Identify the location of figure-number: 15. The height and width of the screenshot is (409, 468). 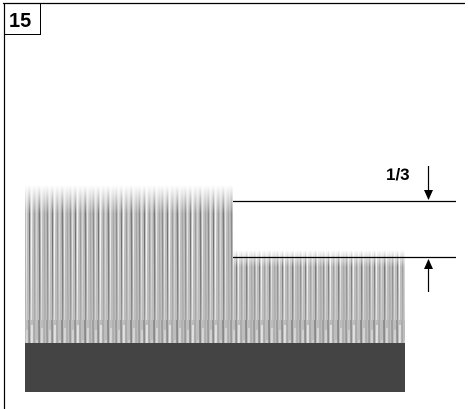
(20, 21).